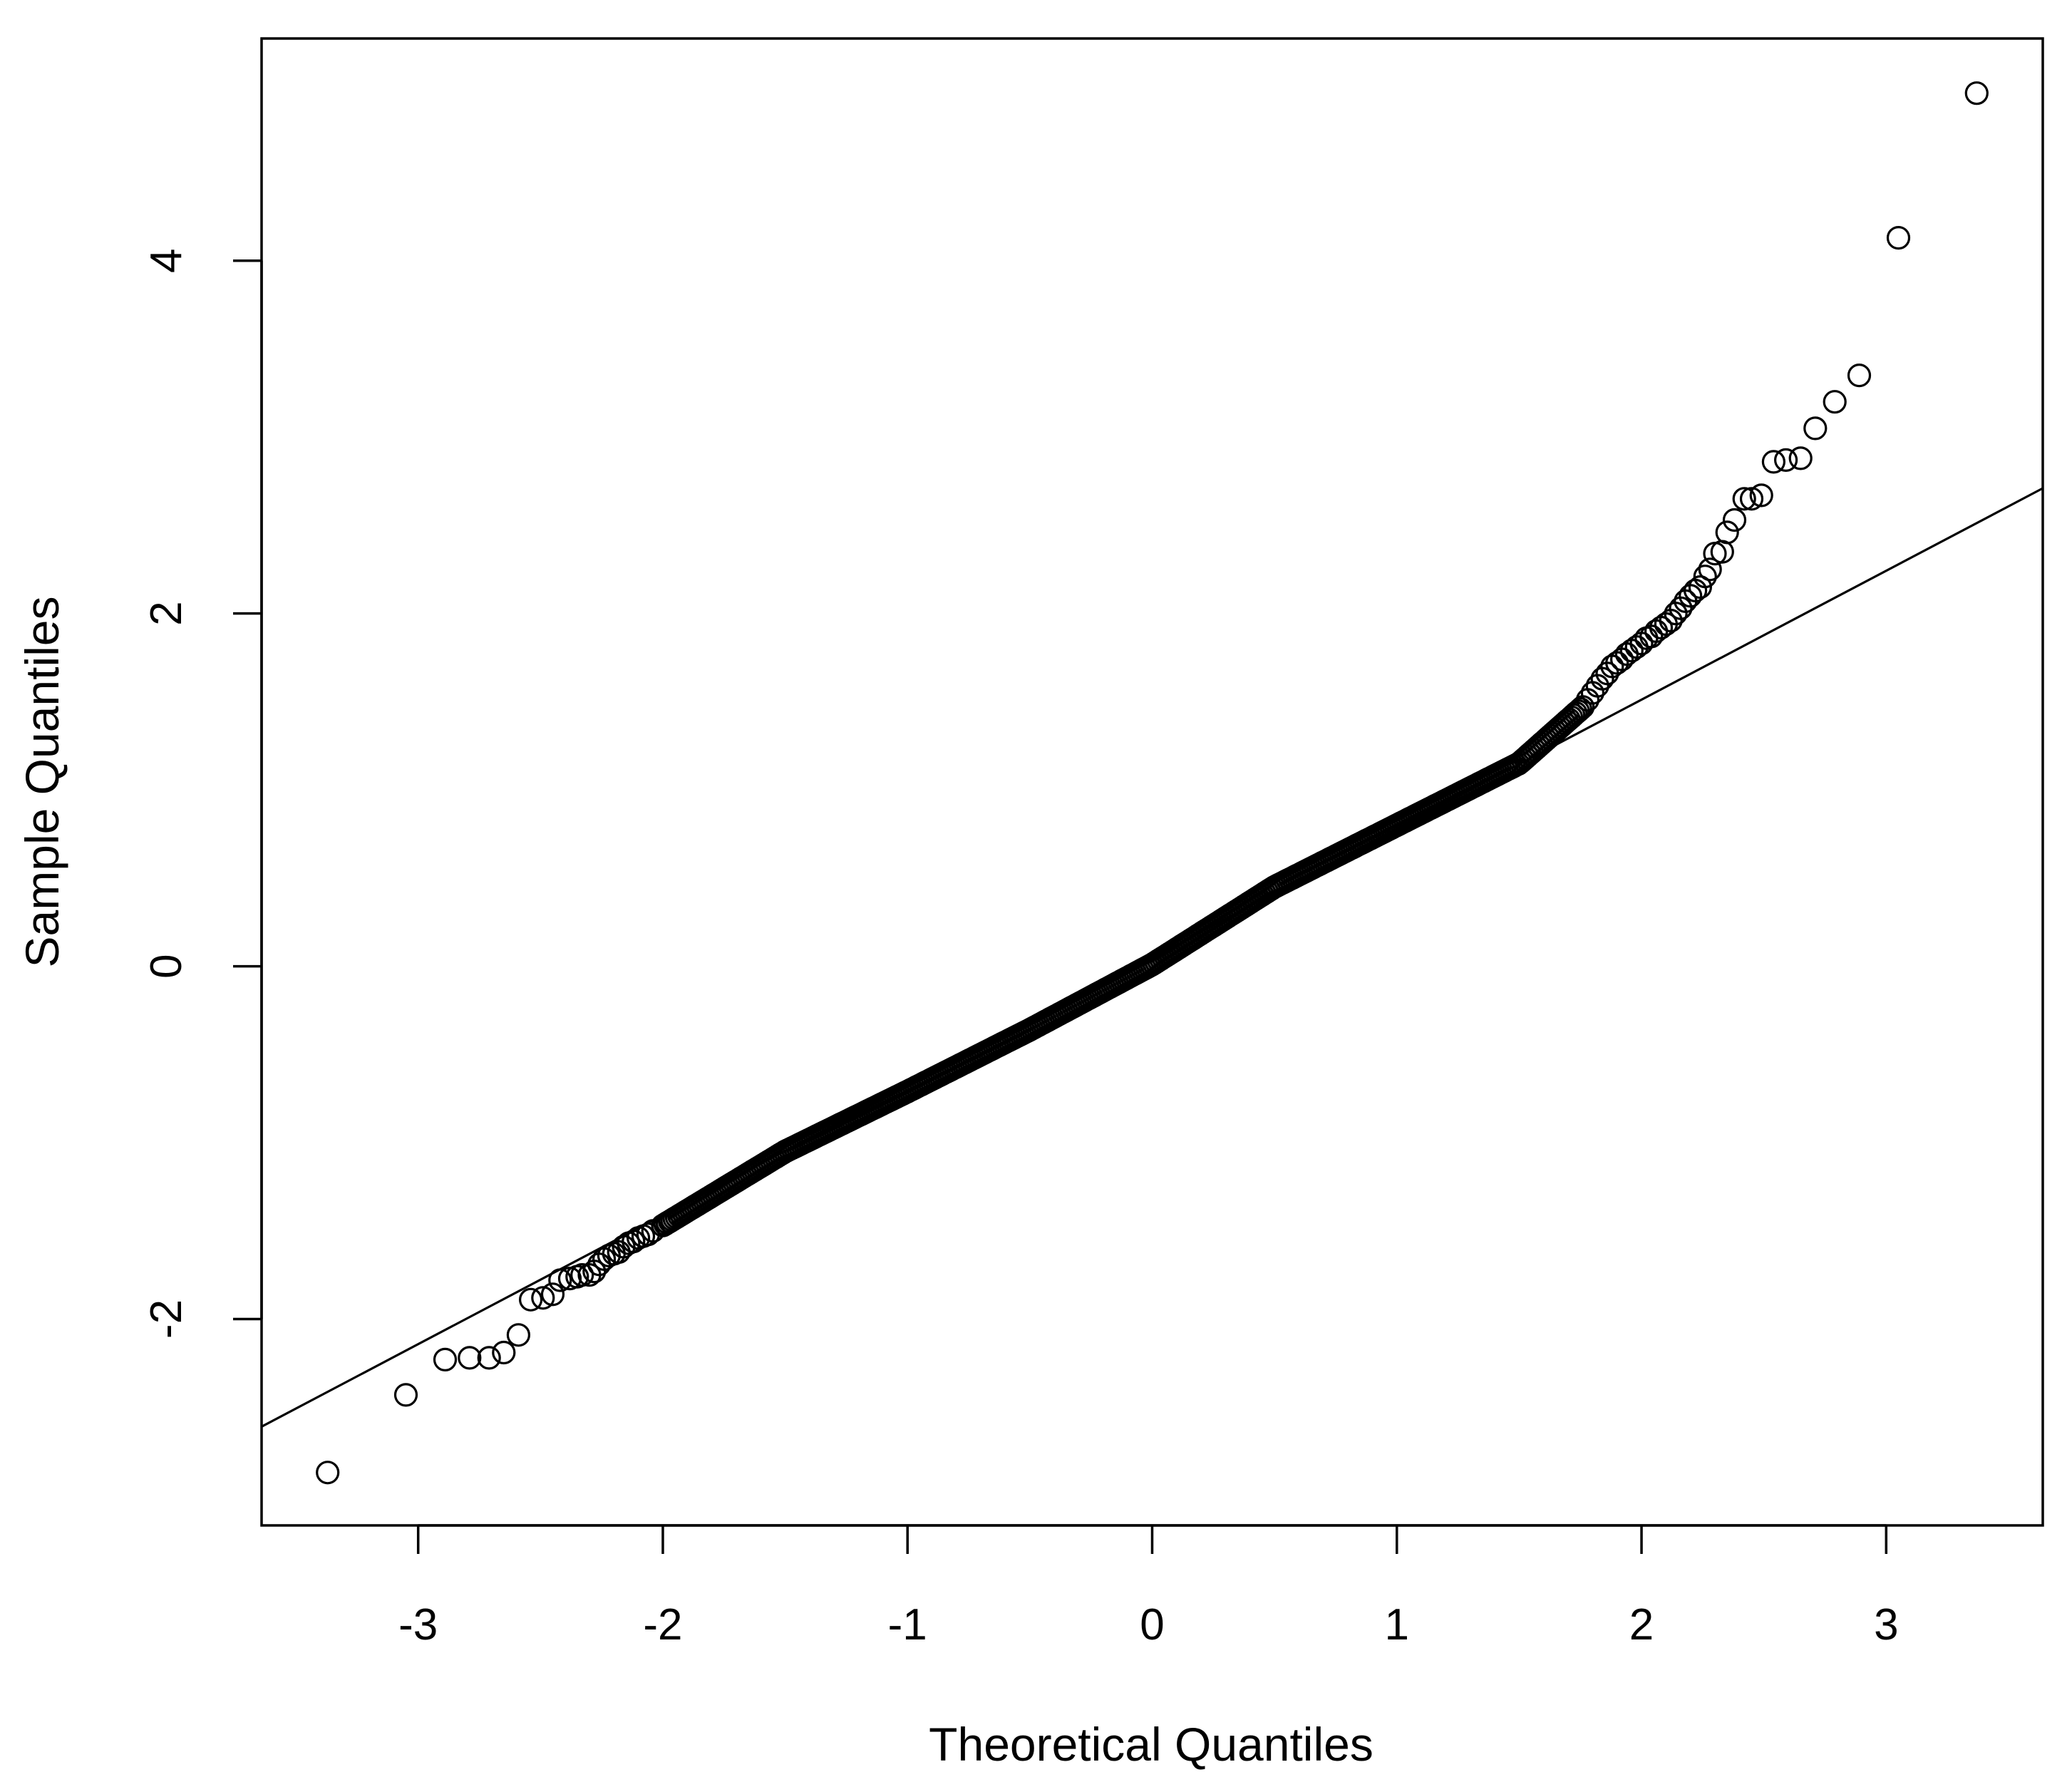 Image resolution: width=2072 pixels, height=1792 pixels. What do you see at coordinates (167, 261) in the screenshot?
I see `y-tick-label: 4` at bounding box center [167, 261].